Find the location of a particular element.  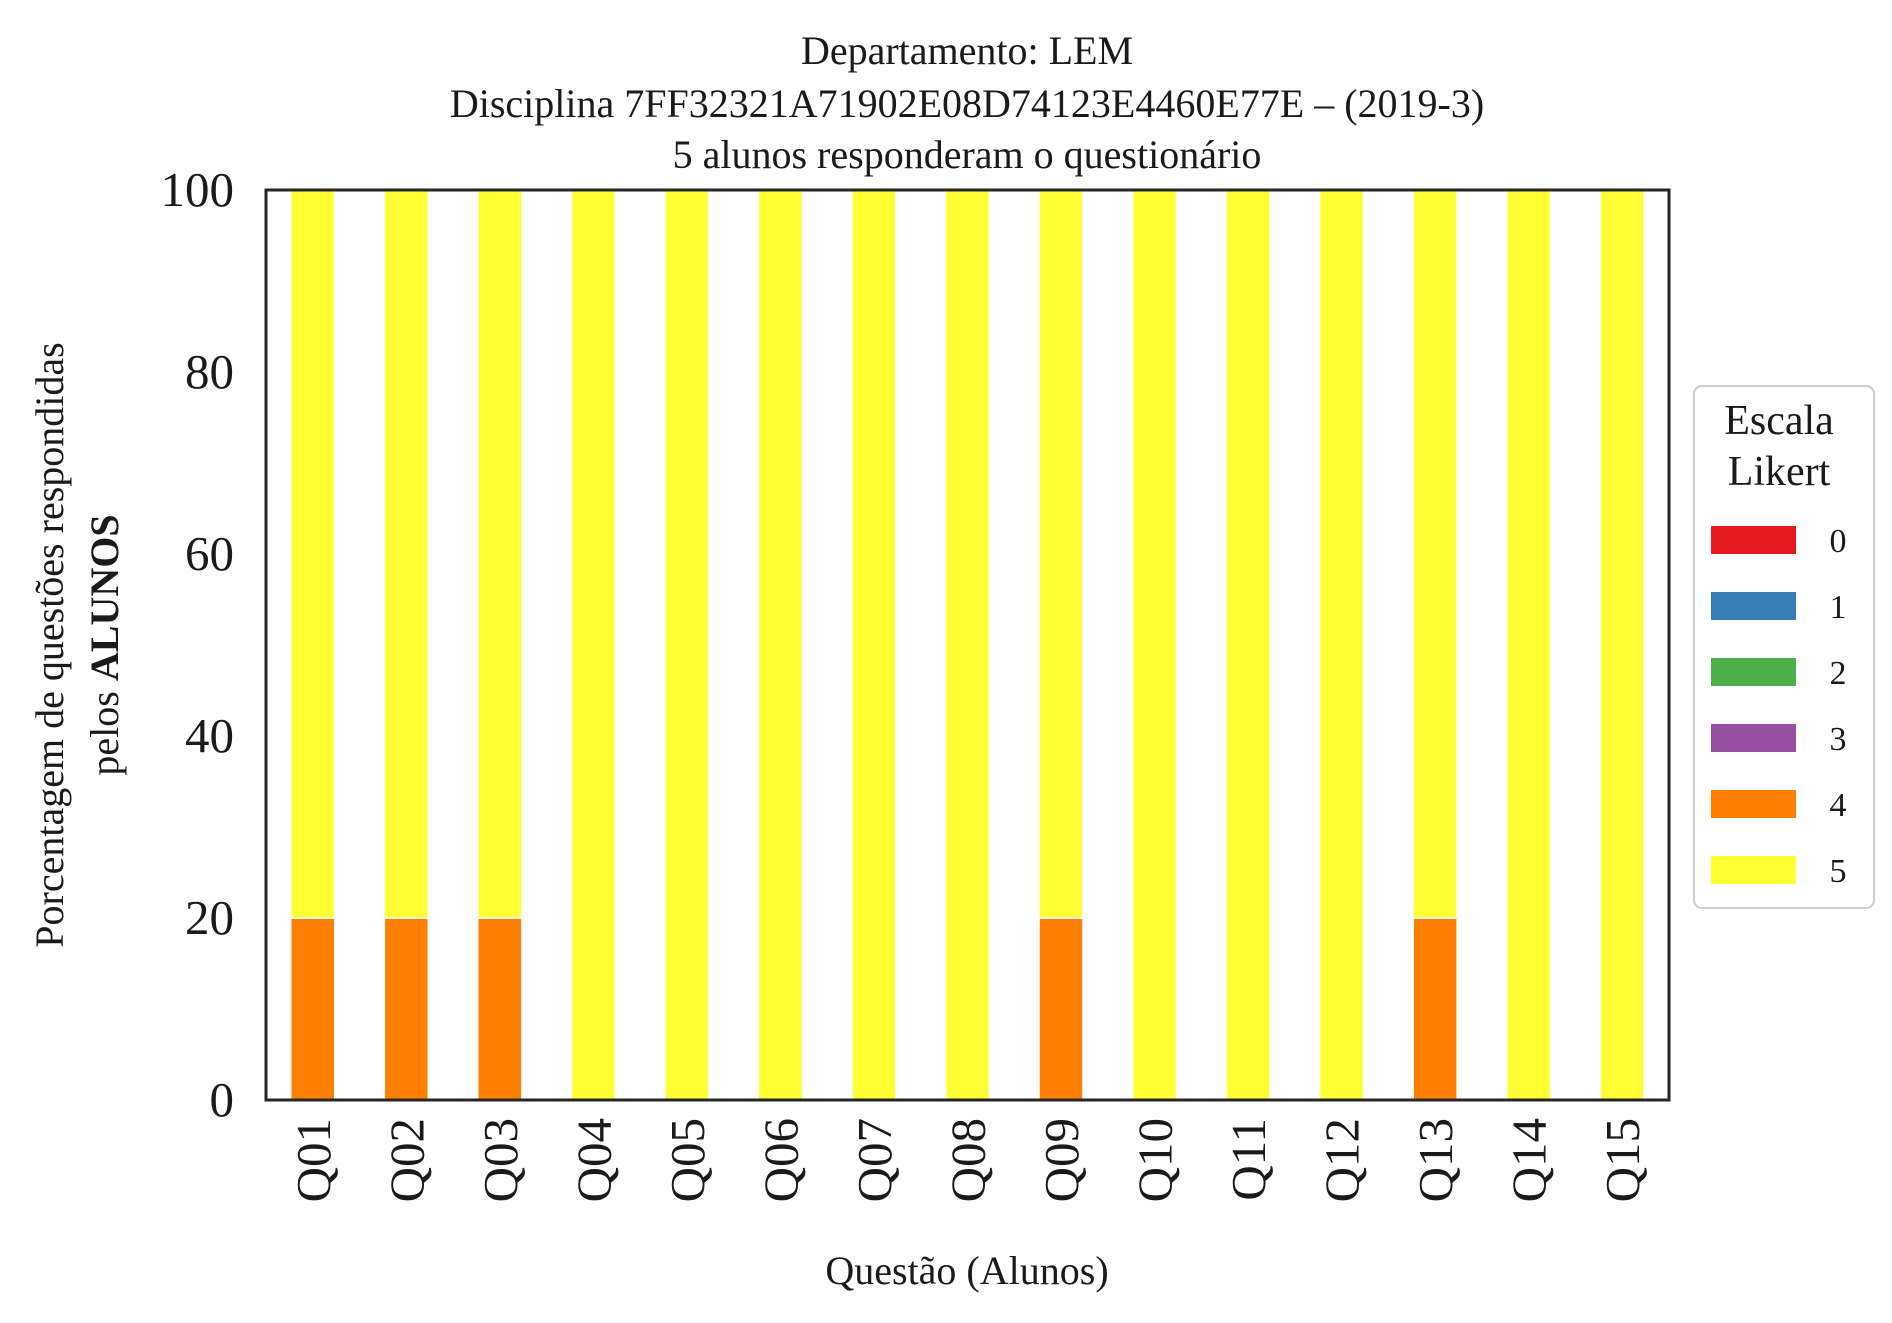

x-tick-label: Q13 is located at coordinates (1435, 1160).